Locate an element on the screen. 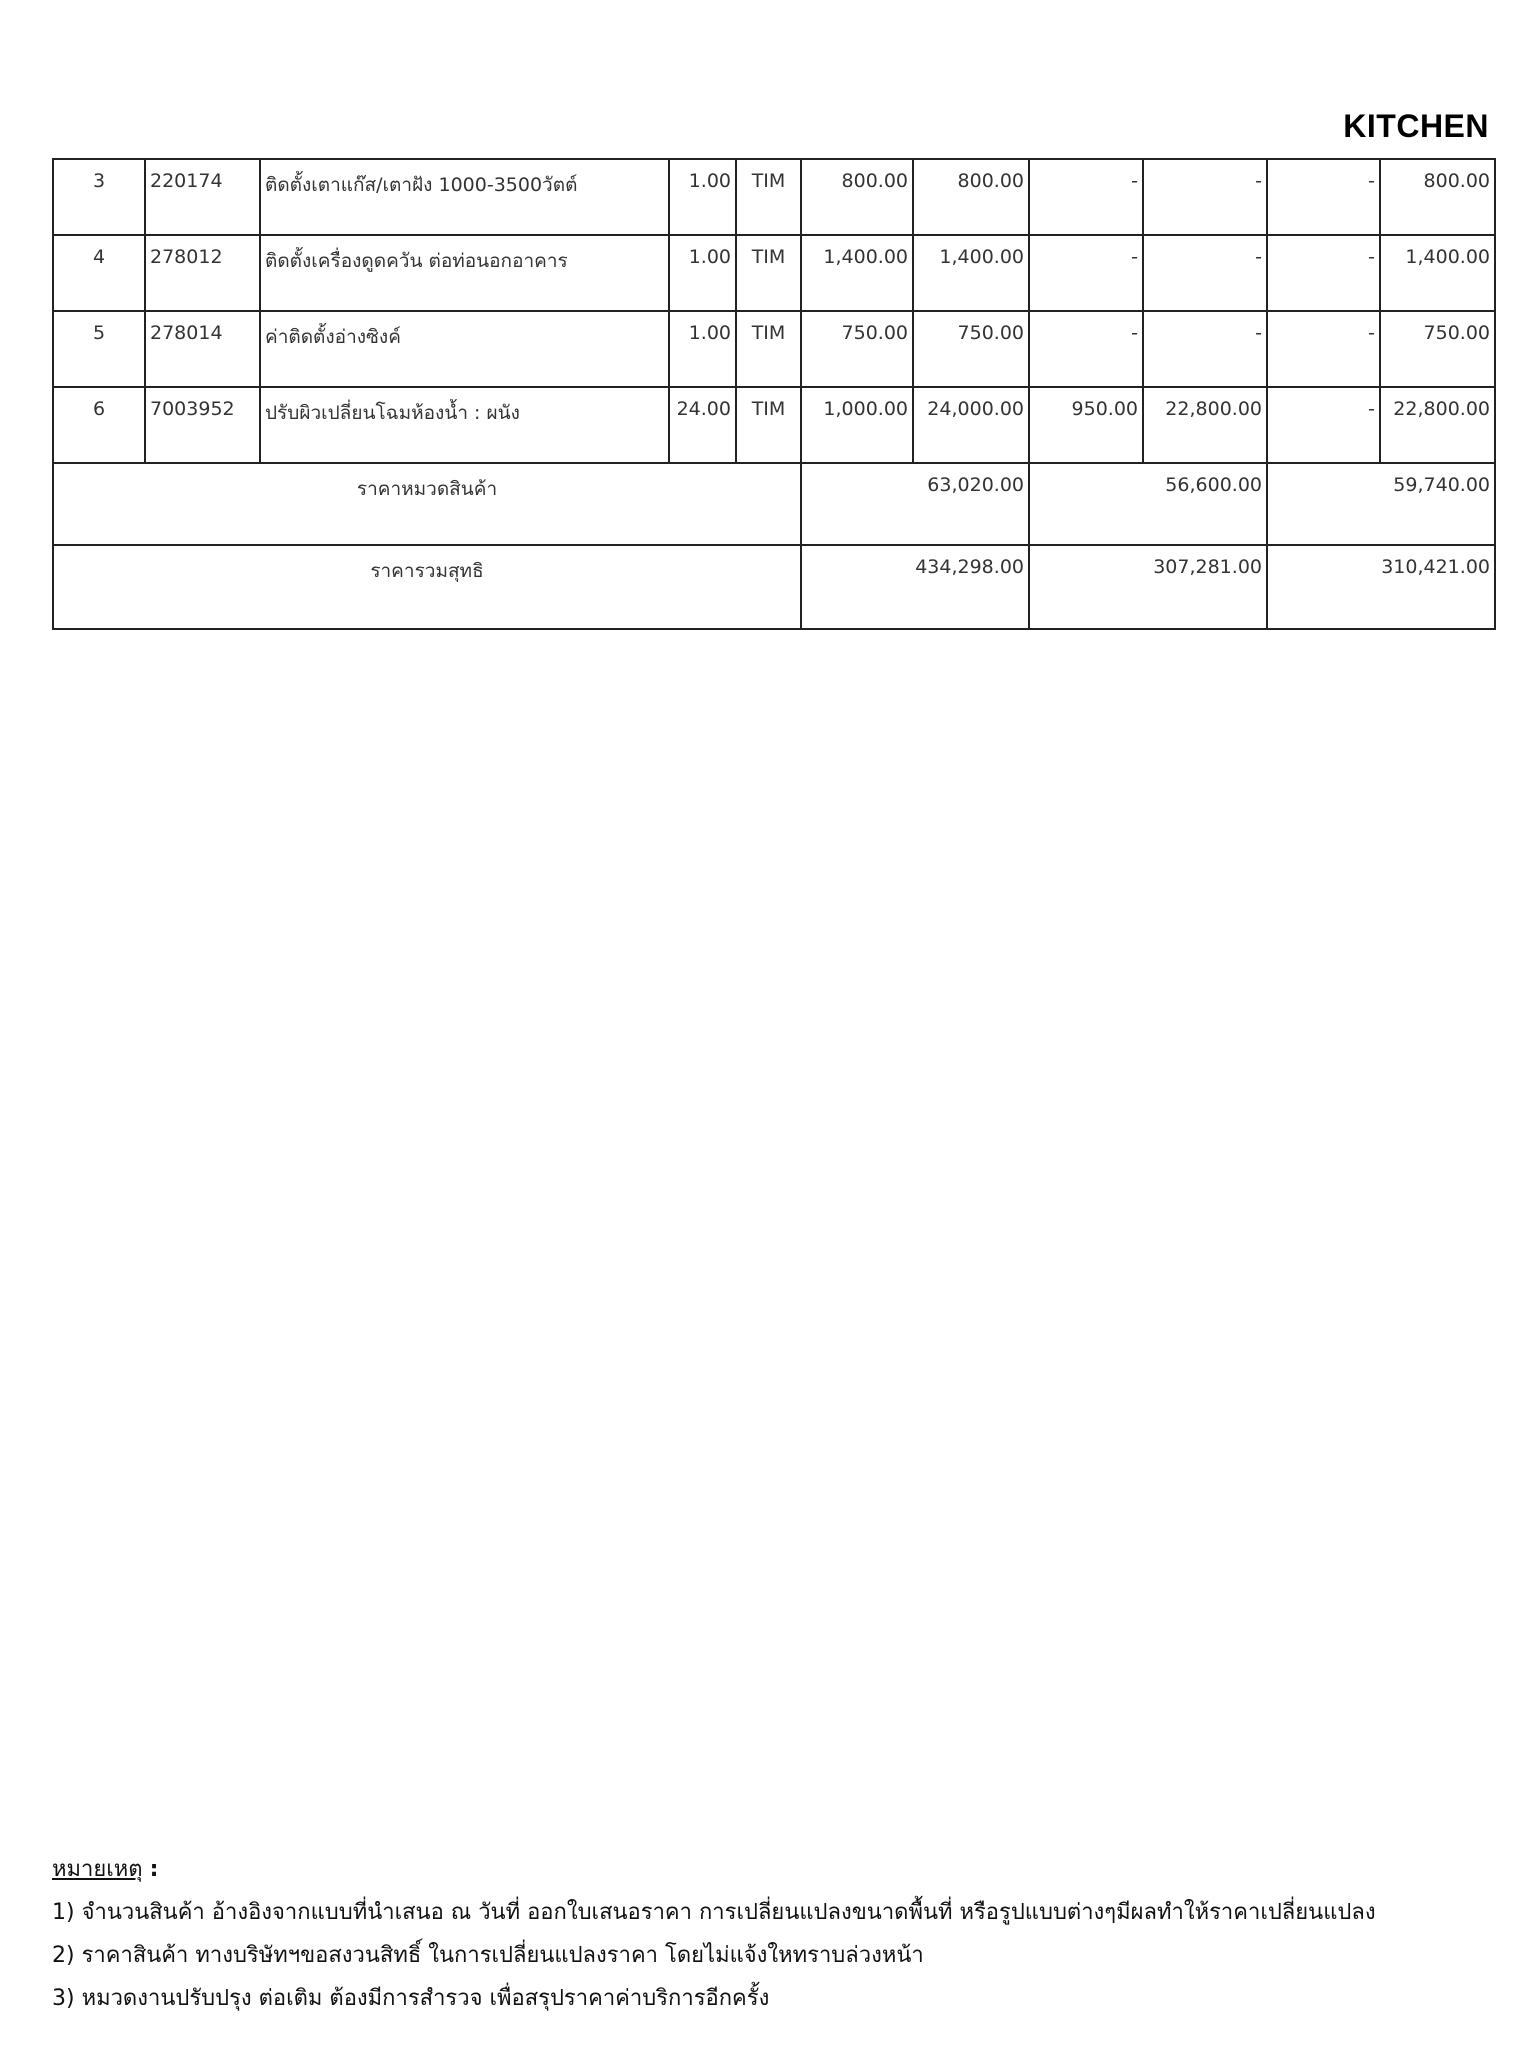 The width and height of the screenshot is (1536, 2048). cell-total: 22,800.00 is located at coordinates (1437, 425).